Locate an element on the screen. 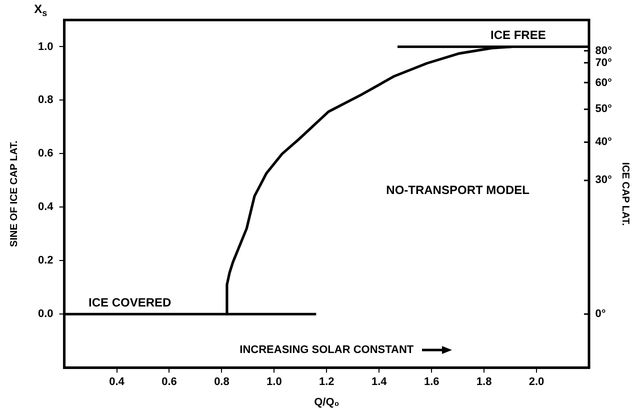 The height and width of the screenshot is (417, 643). text: 50° is located at coordinates (603, 109).